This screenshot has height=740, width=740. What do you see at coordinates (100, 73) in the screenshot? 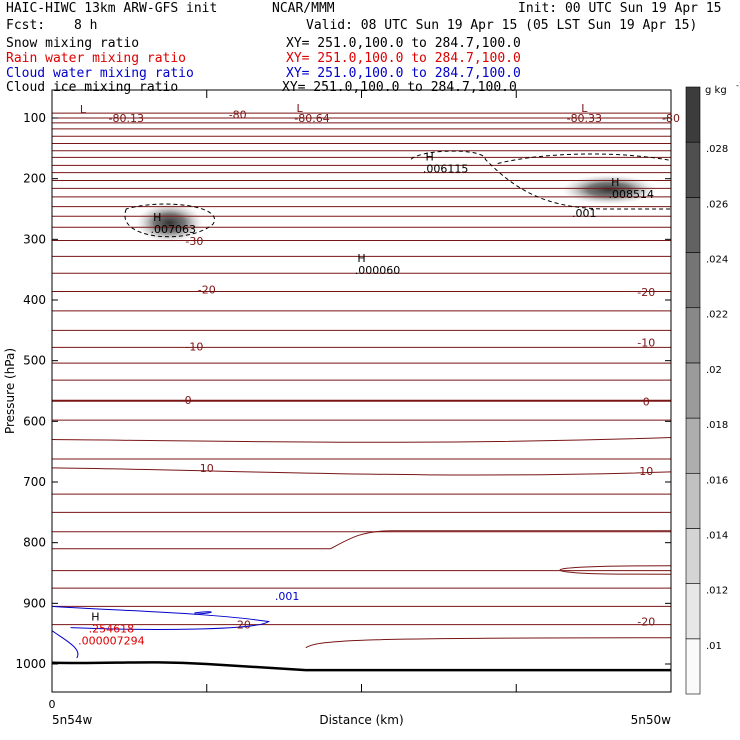
I see `field-name-cloudwater: Cloud water mixing ratio` at bounding box center [100, 73].